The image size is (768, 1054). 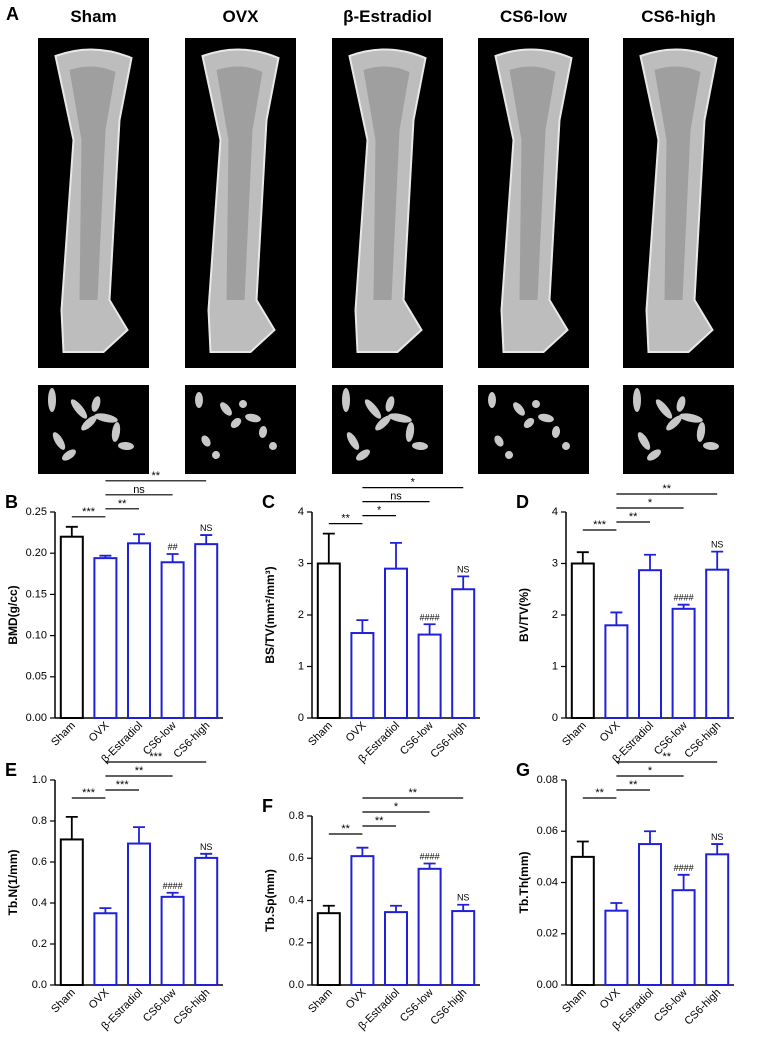 What do you see at coordinates (39, 862) in the screenshot?
I see `y-tick-label: 0.6` at bounding box center [39, 862].